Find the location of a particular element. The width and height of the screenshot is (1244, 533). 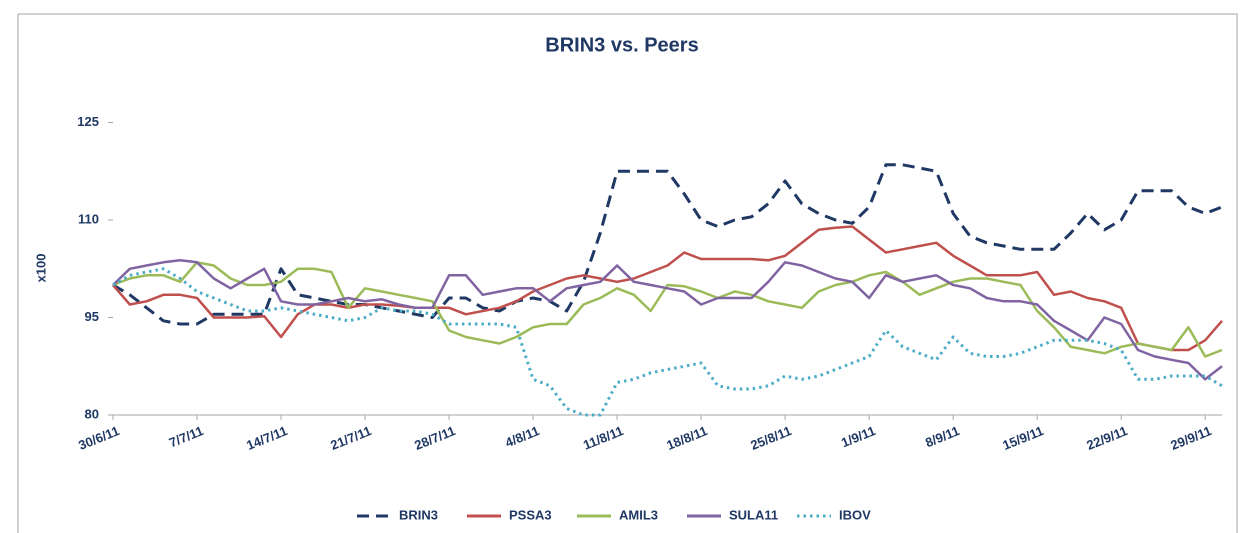

legend-label: PSSA3 is located at coordinates (530, 514).